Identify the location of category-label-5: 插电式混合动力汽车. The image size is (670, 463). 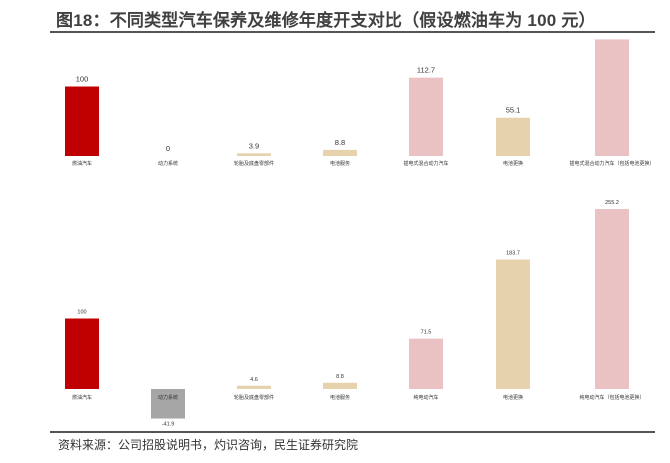
(425, 163).